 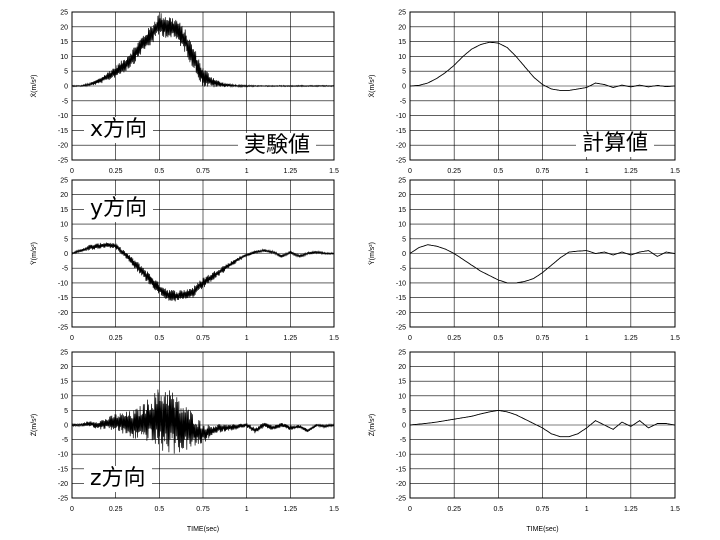 What do you see at coordinates (615, 144) in the screenshot?
I see `label-calculated: 計算値` at bounding box center [615, 144].